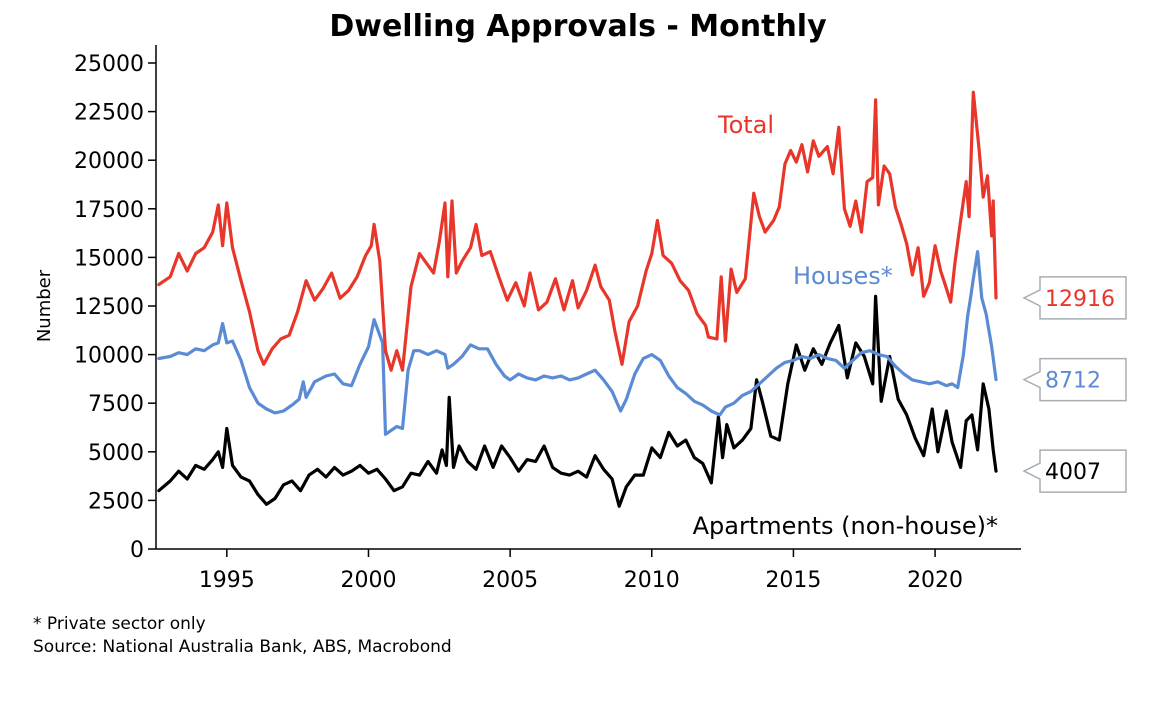 The height and width of the screenshot is (705, 1160). I want to click on y-tick-label: 2500, so click(116, 501).